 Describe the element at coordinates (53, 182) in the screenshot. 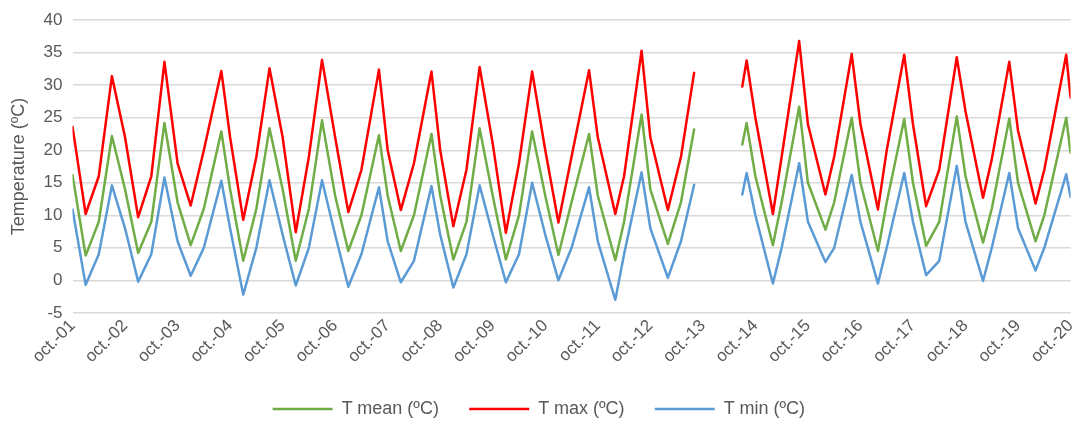

I see `y-tick-label: 15` at that location.